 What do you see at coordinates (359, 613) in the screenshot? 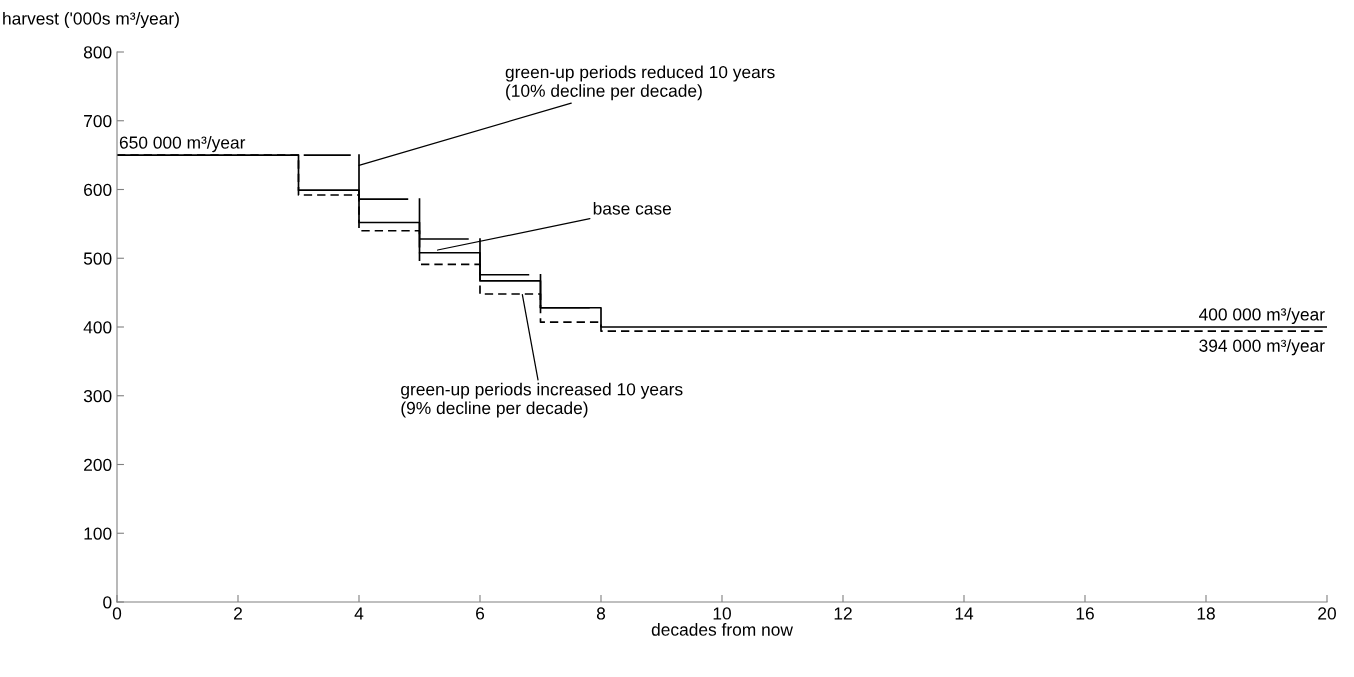
I see `x-tick-label: 4` at bounding box center [359, 613].